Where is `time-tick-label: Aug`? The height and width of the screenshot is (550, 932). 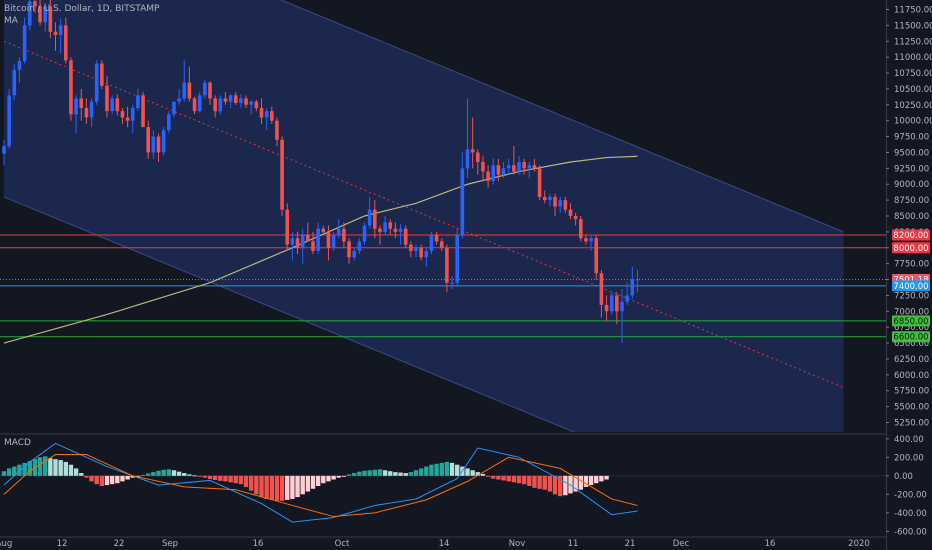 time-tick-label: Aug is located at coordinates (6, 544).